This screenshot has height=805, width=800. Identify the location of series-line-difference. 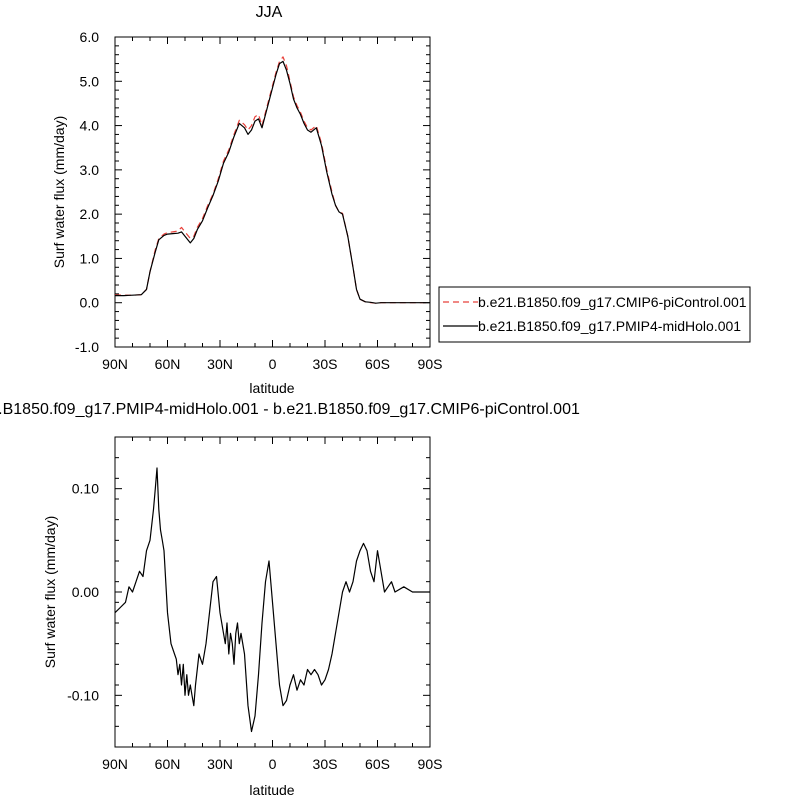
(272, 600).